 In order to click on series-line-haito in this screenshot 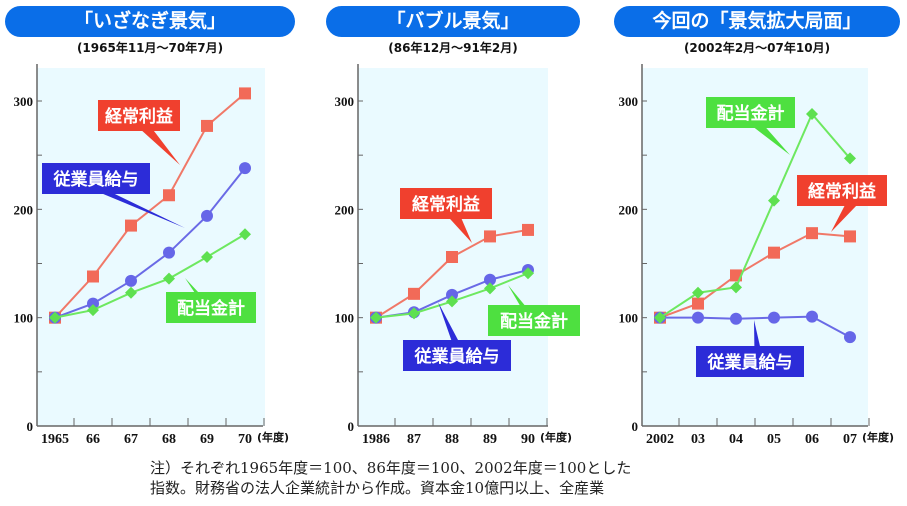, I will do `click(150, 276)`.